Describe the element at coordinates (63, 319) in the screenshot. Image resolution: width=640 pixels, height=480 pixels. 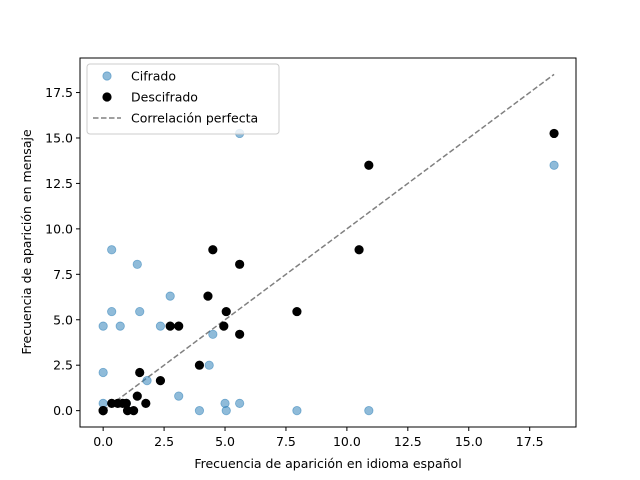
I see `y-tick-label: 5.0` at that location.